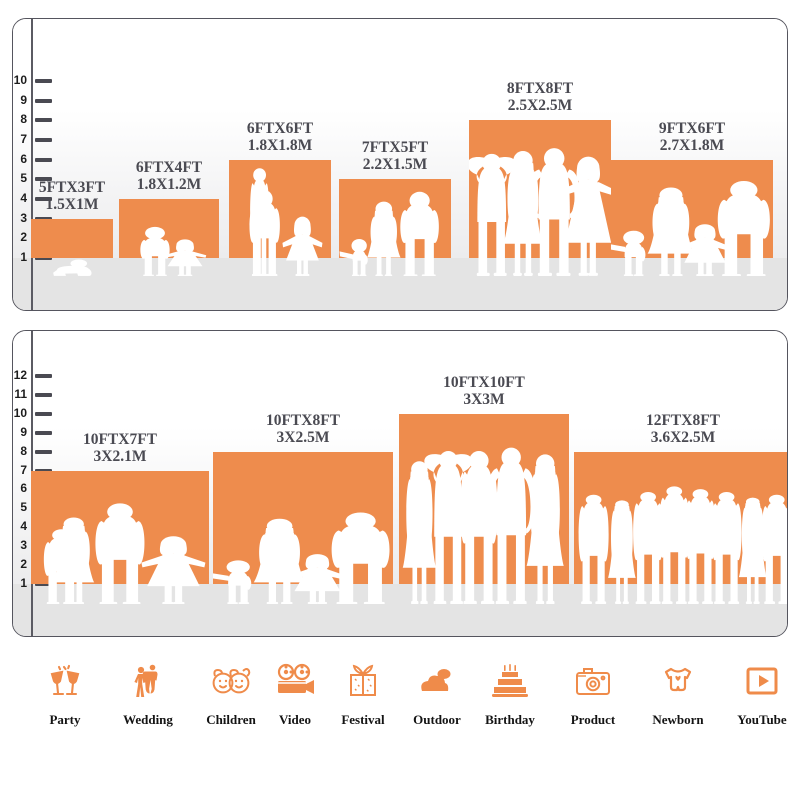 The image size is (800, 800). I want to click on bar-label-meters: 1.5X1M, so click(72, 204).